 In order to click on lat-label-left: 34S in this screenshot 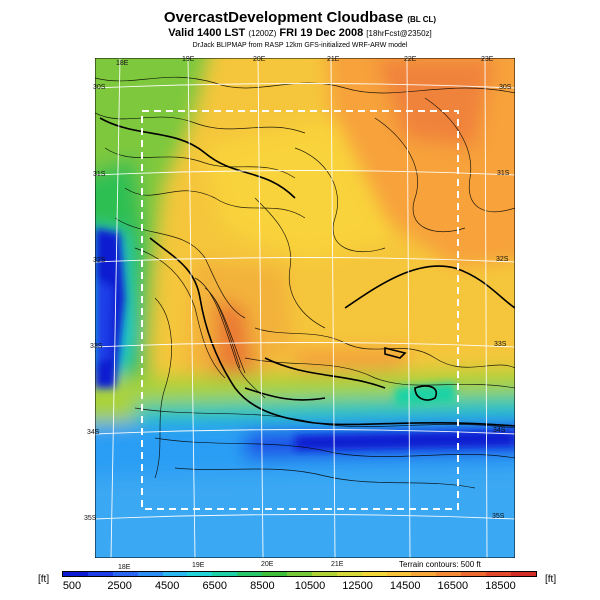, I will do `click(93, 432)`.